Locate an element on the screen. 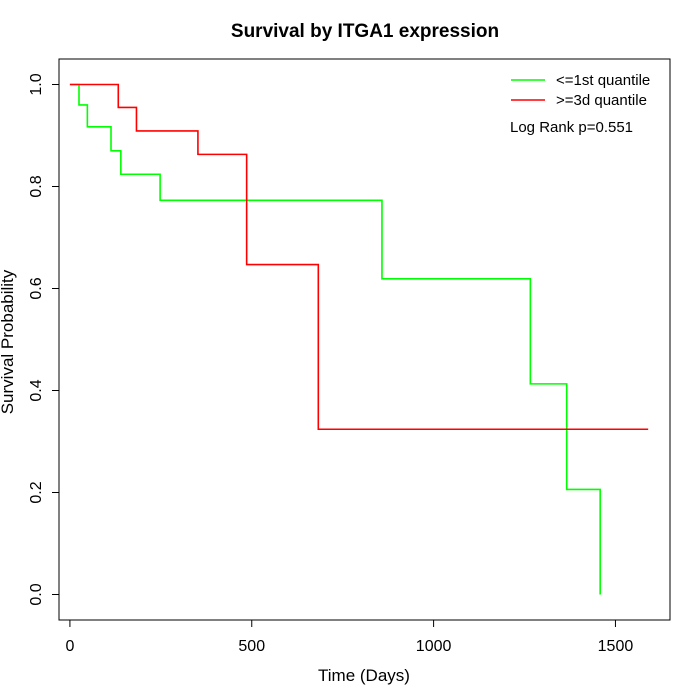  x-axis: 0 500 1000 1500 is located at coordinates (349, 637).